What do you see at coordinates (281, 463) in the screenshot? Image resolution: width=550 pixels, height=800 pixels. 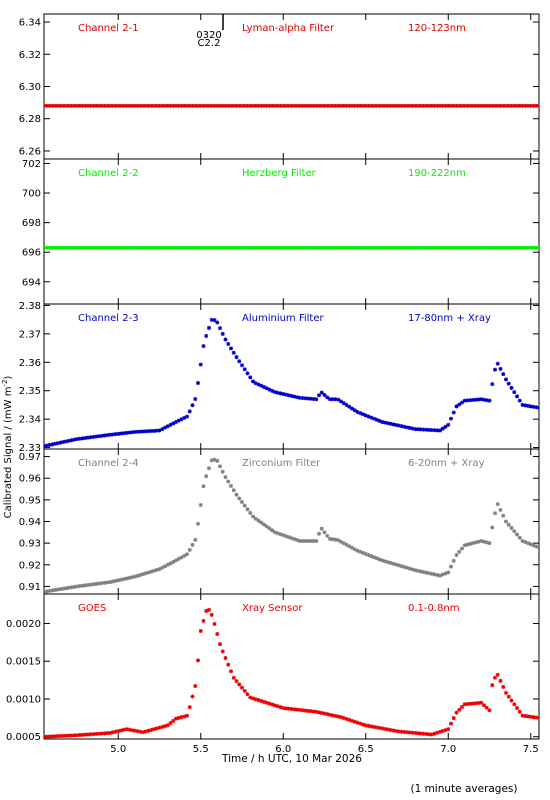 I see `filter-label: Zirconium Filter` at bounding box center [281, 463].